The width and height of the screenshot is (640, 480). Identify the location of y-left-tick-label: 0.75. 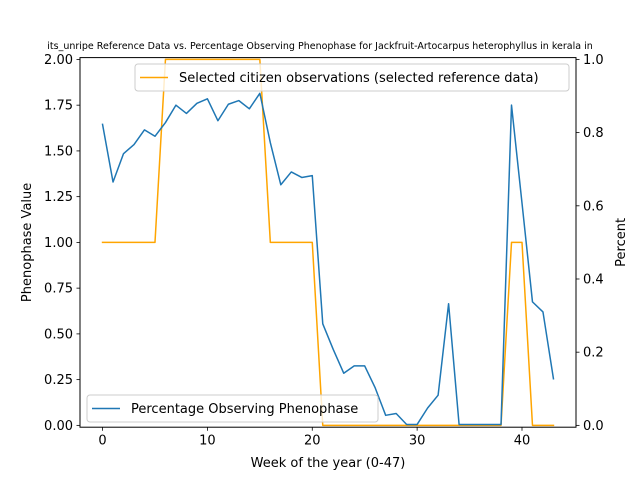
(58, 289).